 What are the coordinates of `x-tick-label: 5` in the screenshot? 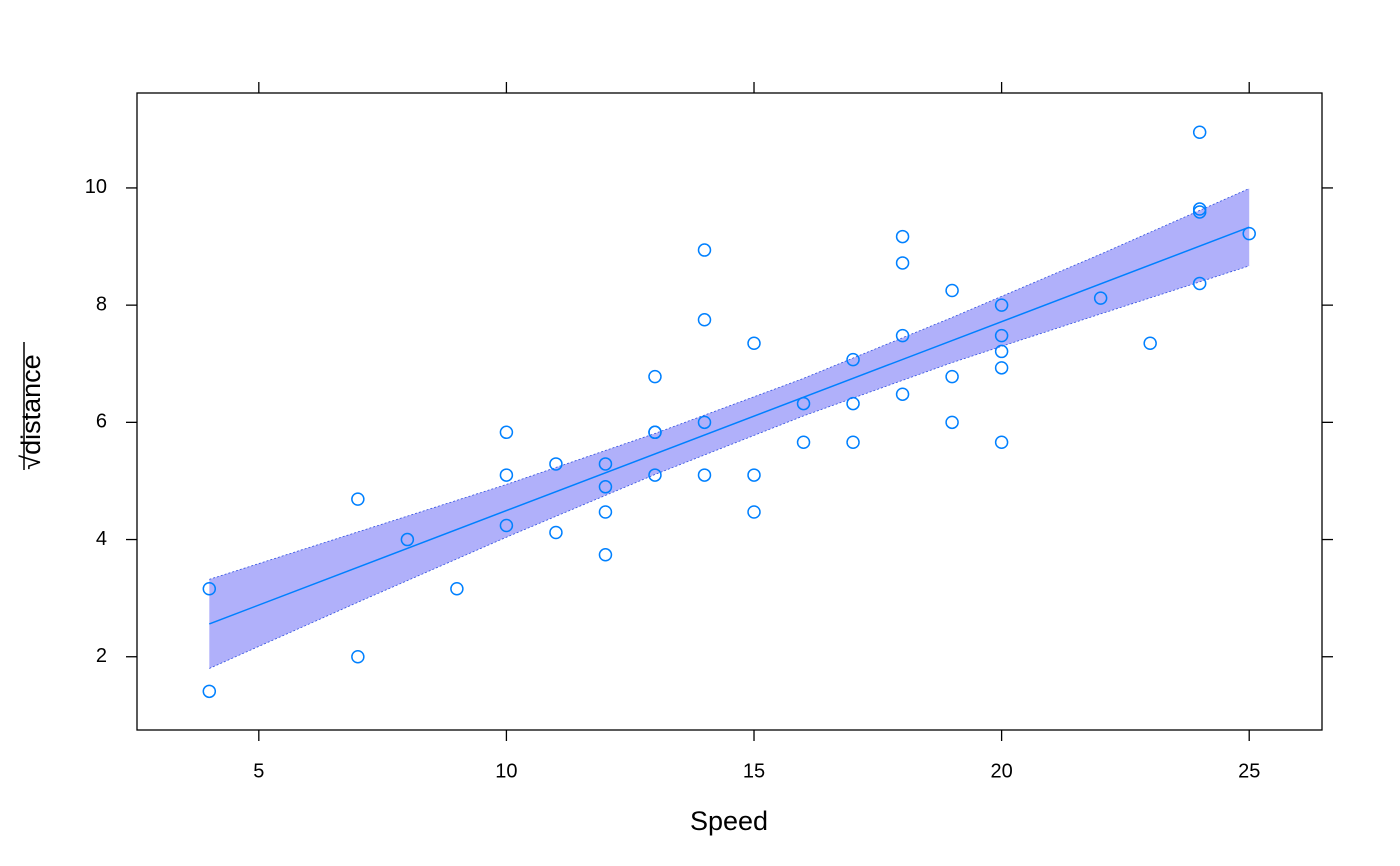 It's located at (258, 771).